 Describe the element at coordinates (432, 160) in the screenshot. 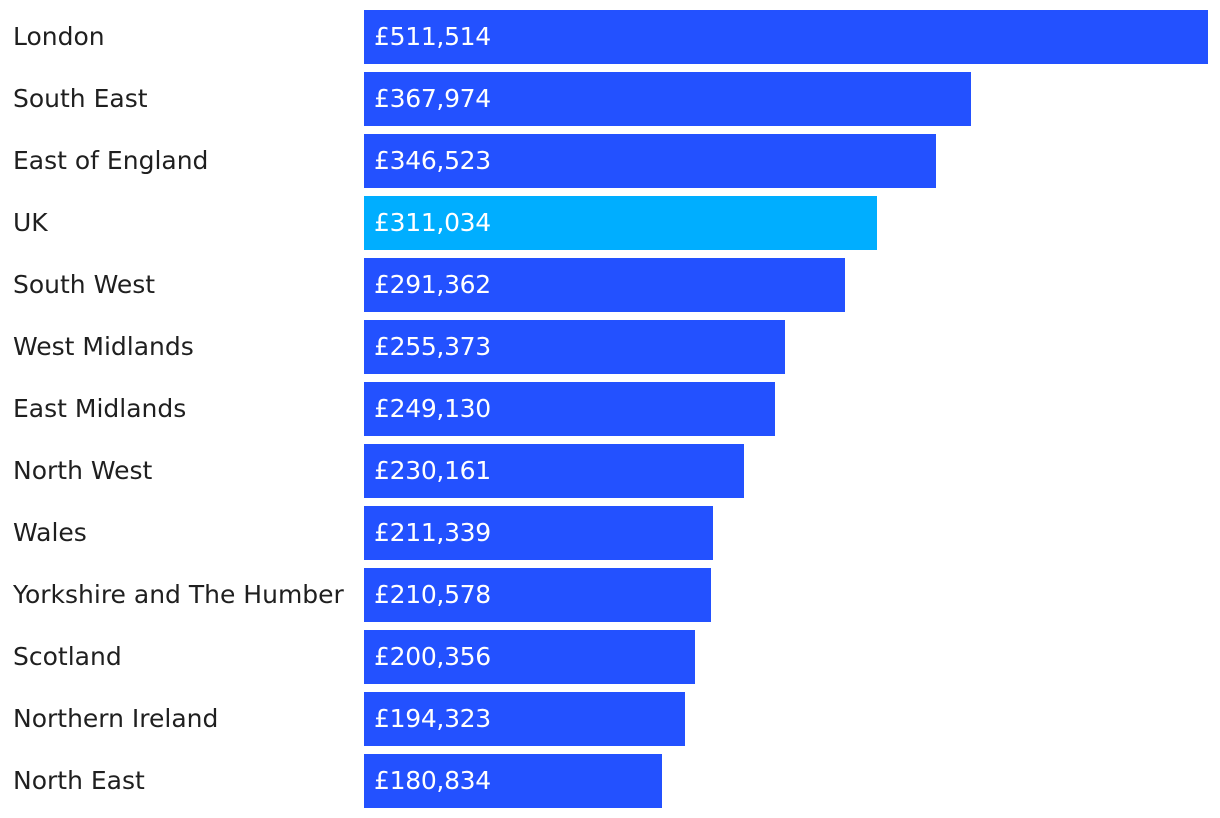

I see `bar-value-label: £346,523` at that location.